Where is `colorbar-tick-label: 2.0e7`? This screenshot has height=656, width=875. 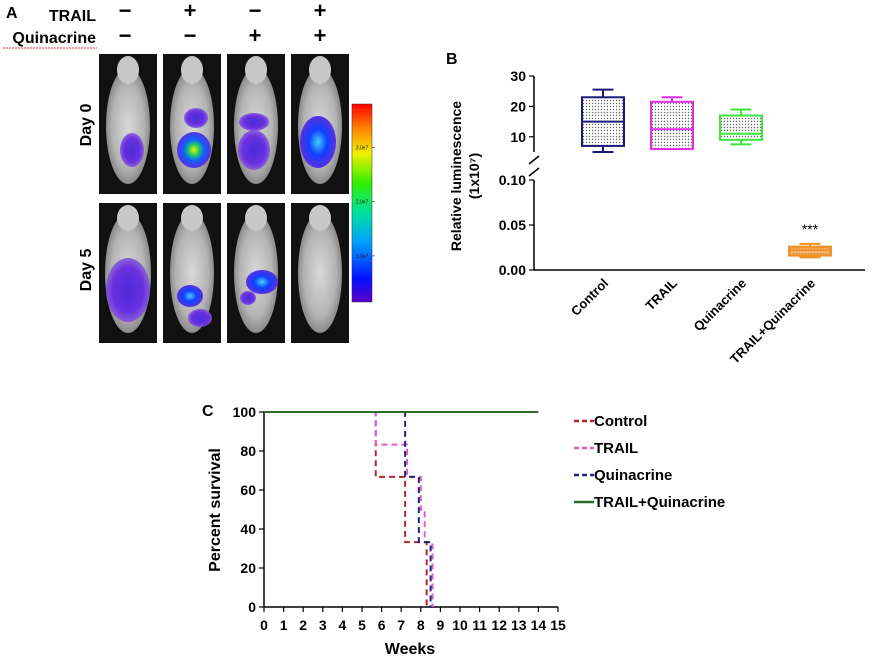 colorbar-tick-label: 2.0e7 is located at coordinates (362, 203).